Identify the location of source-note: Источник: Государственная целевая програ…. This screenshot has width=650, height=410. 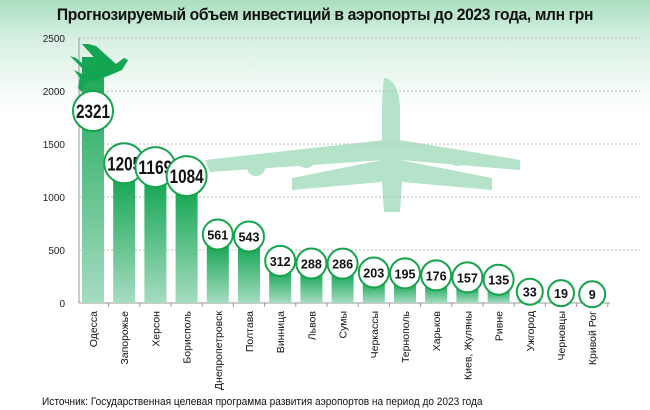
(262, 402).